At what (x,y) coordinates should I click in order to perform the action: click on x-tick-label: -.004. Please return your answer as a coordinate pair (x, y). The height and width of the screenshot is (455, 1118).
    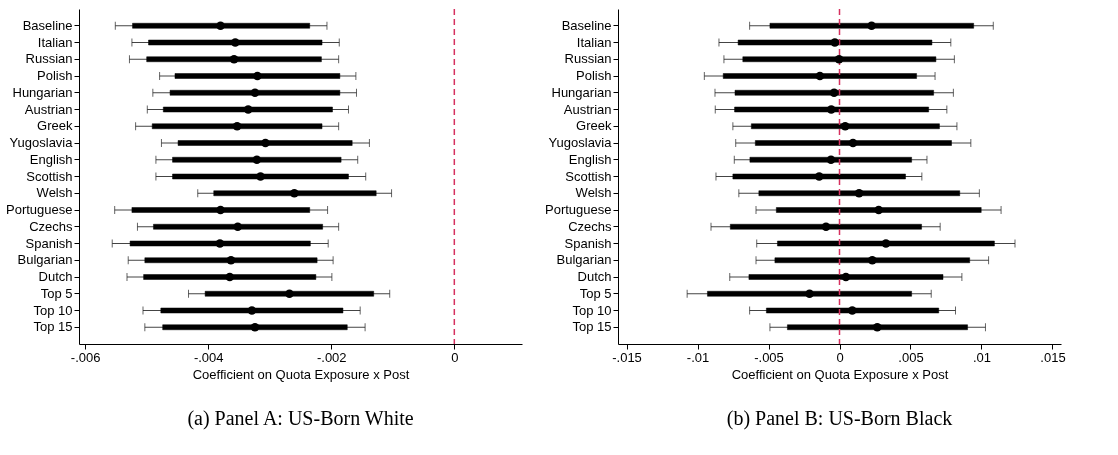
    Looking at the image, I should click on (208, 357).